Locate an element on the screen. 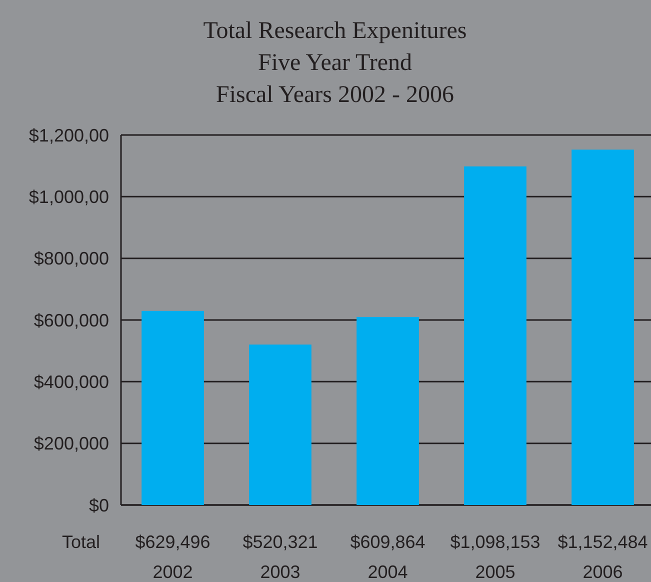 The width and height of the screenshot is (651, 582). y-tick-label: $800,000 is located at coordinates (71, 258).